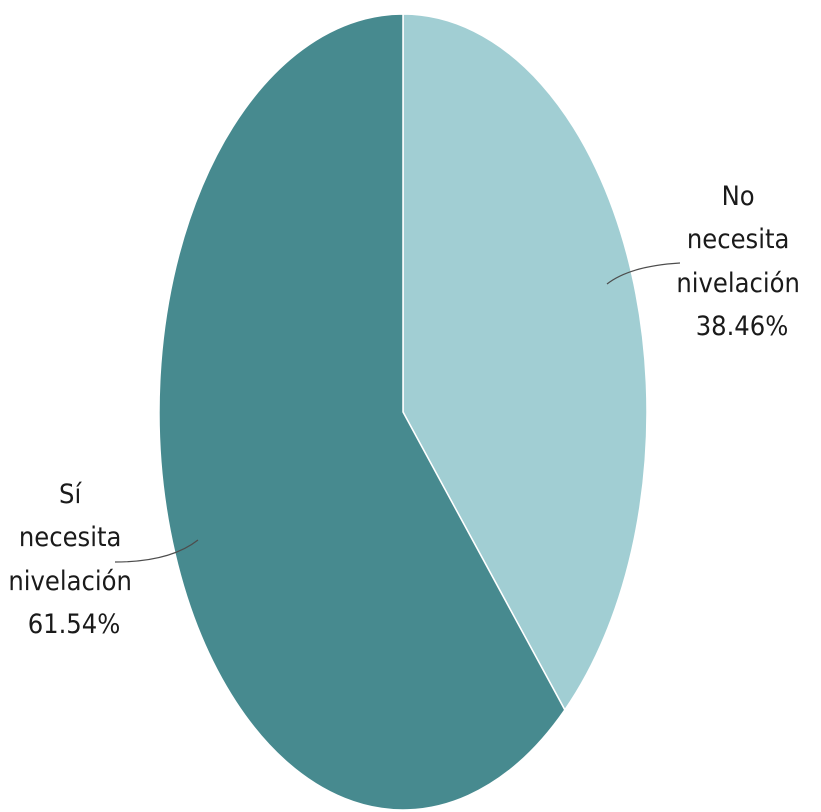 This screenshot has height=812, width=821. What do you see at coordinates (741, 261) in the screenshot?
I see `slice-label-no-necesita: No necesita nivelación 38.46%` at bounding box center [741, 261].